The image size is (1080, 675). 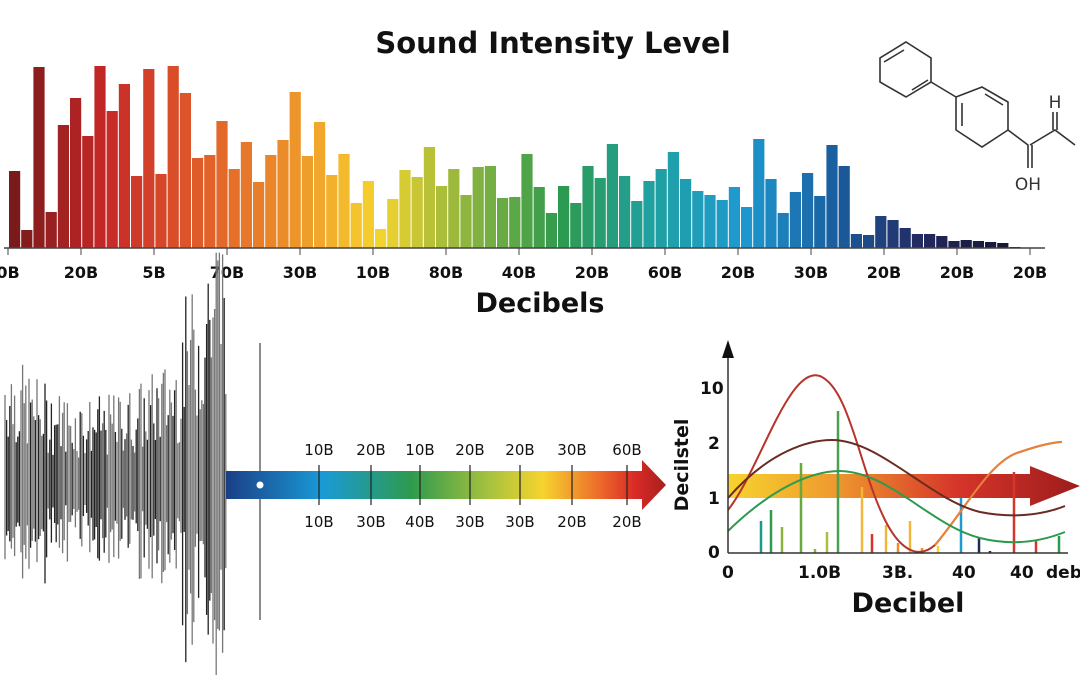 What do you see at coordinates (998, 493) in the screenshot?
I see `series-line-orange` at bounding box center [998, 493].